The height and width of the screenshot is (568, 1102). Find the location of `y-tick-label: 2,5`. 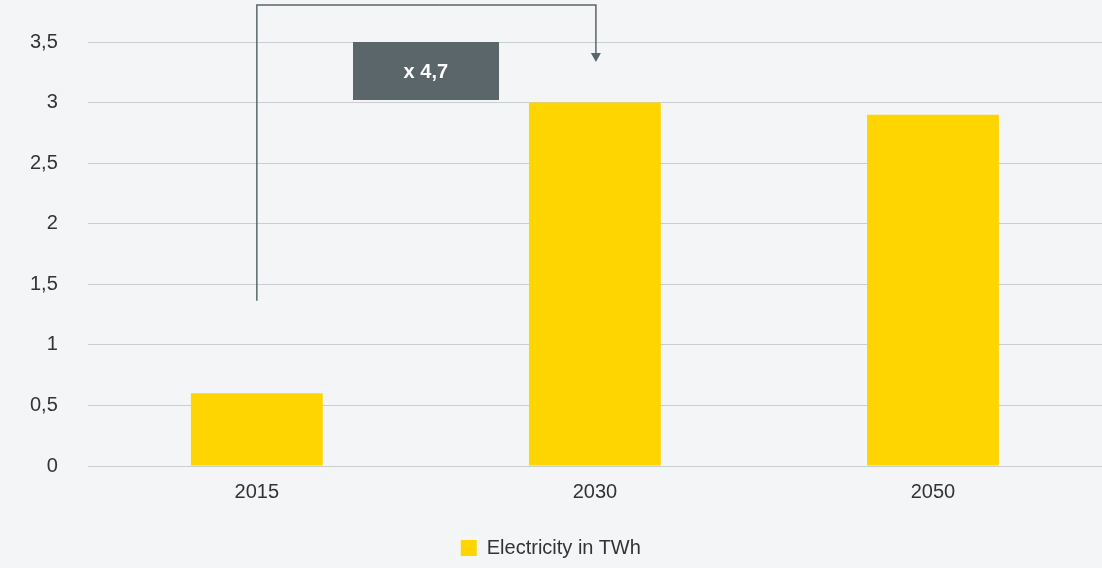

y-tick-label: 2,5 is located at coordinates (43, 161).